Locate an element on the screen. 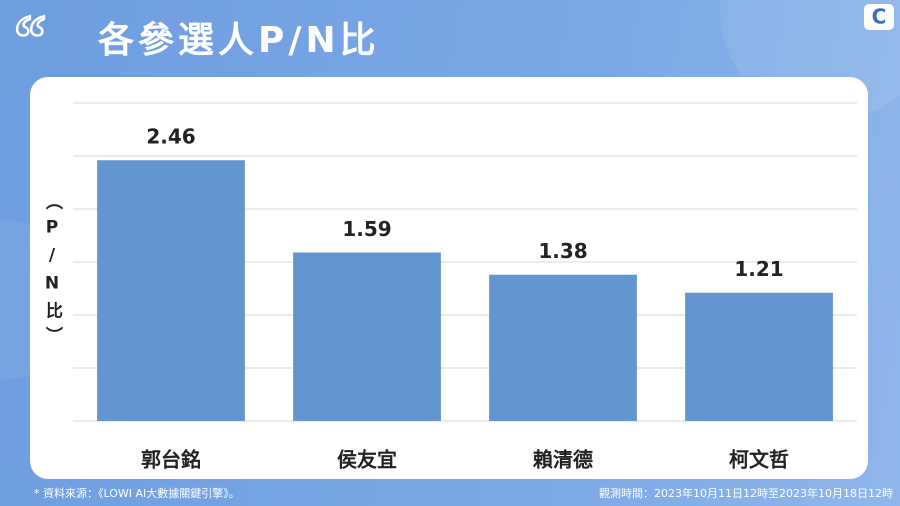  logo-letter: C is located at coordinates (879, 17).